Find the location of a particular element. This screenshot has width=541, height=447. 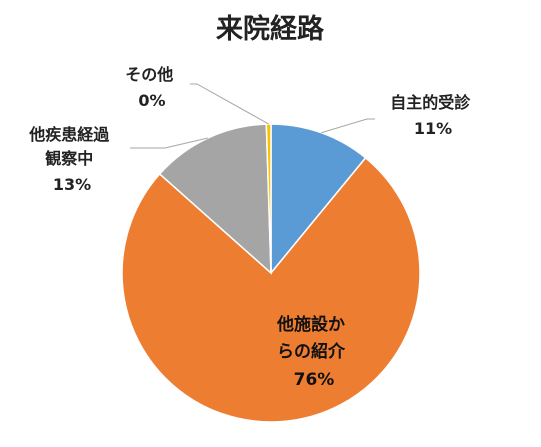

leader-line-self-referral is located at coordinates (348, 126).